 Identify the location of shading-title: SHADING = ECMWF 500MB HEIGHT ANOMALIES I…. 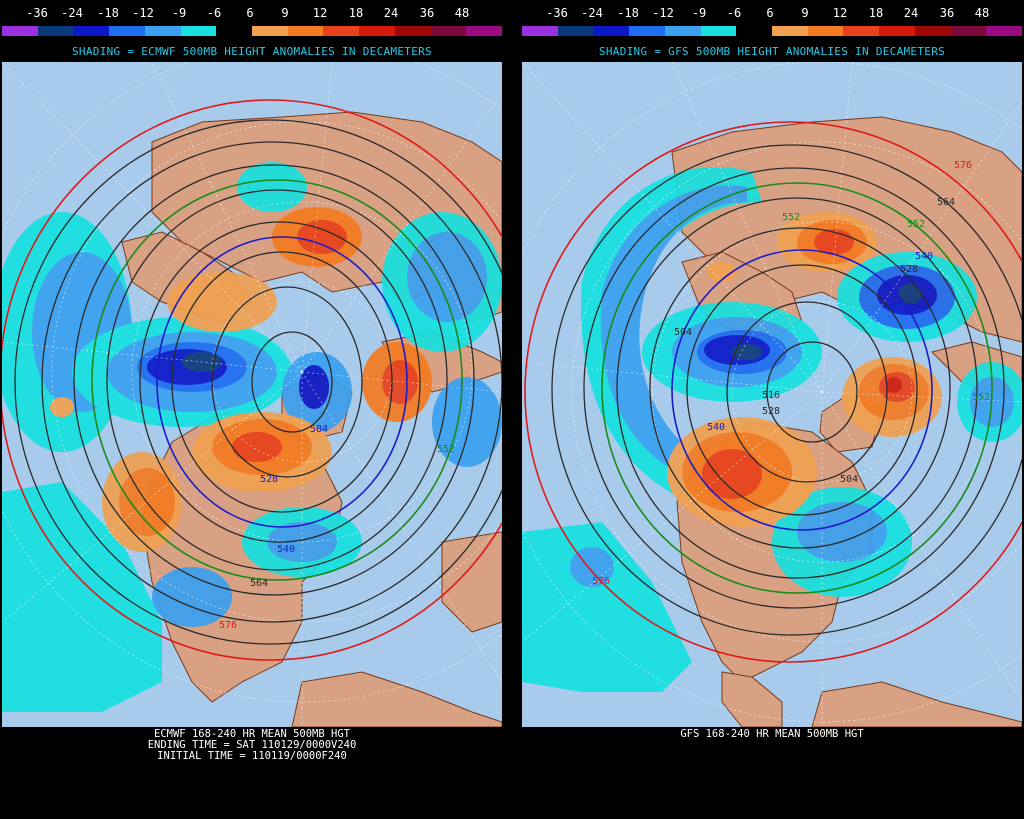
(252, 51).